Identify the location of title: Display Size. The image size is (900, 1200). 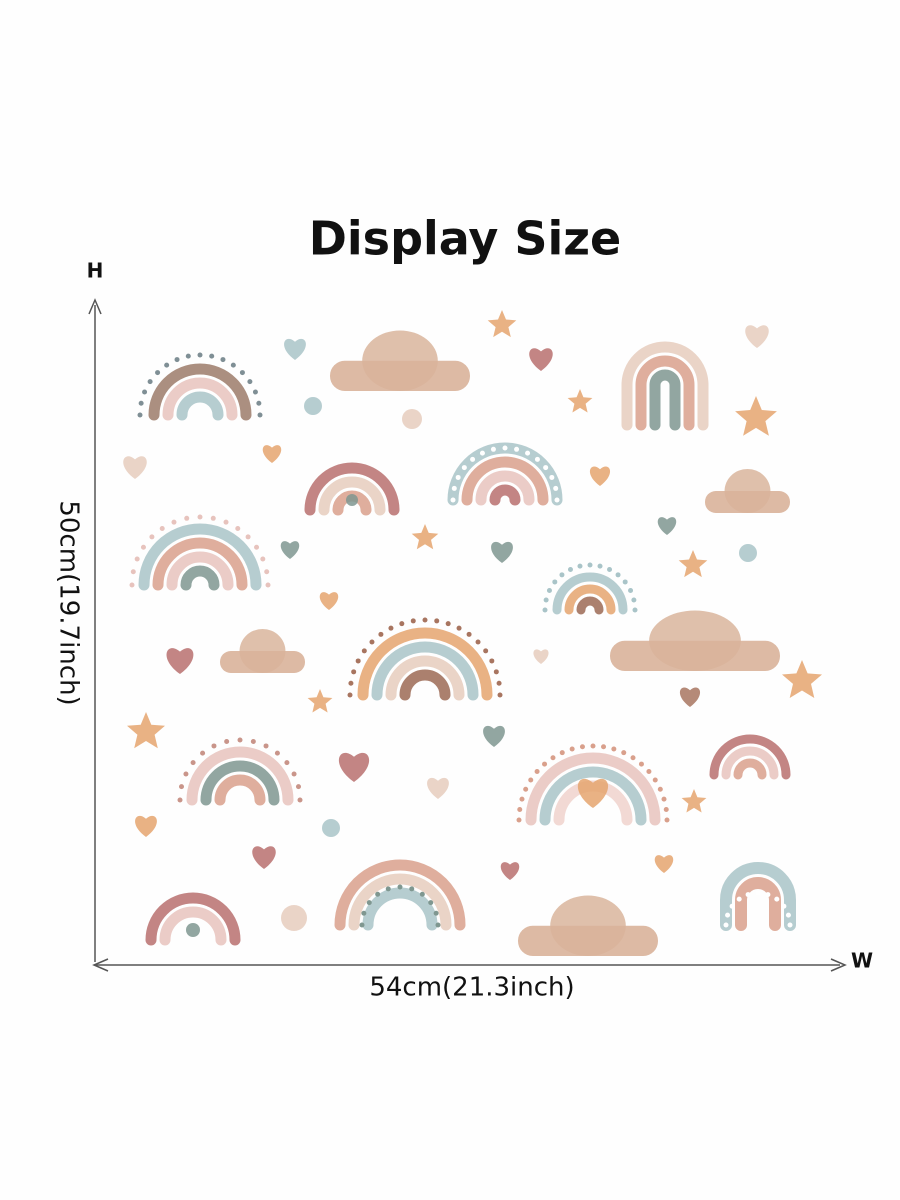
(465, 239).